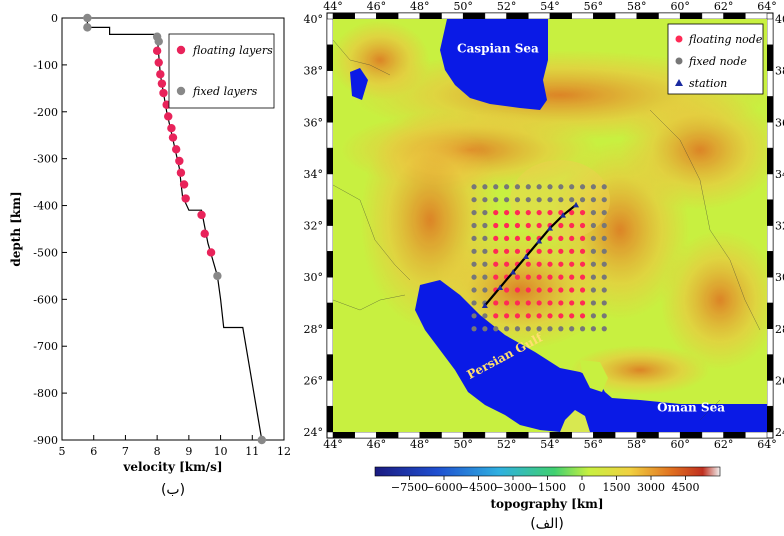  I want to click on map-lon-tick-top: 62°, so click(724, 6).